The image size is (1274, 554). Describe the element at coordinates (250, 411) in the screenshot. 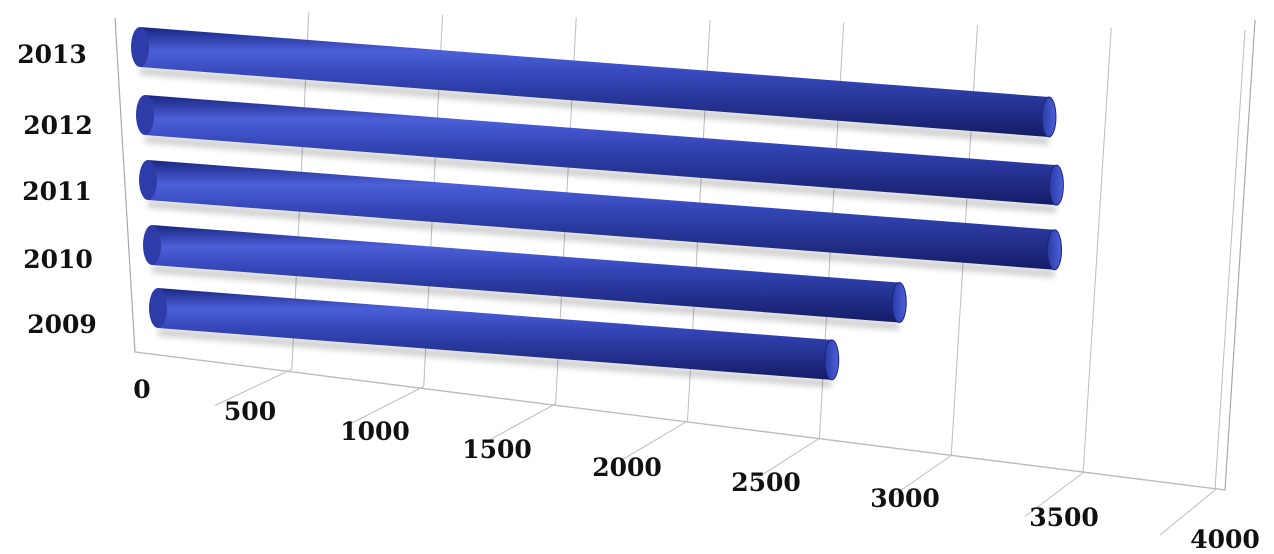

I see `x-tick-label: 500` at that location.